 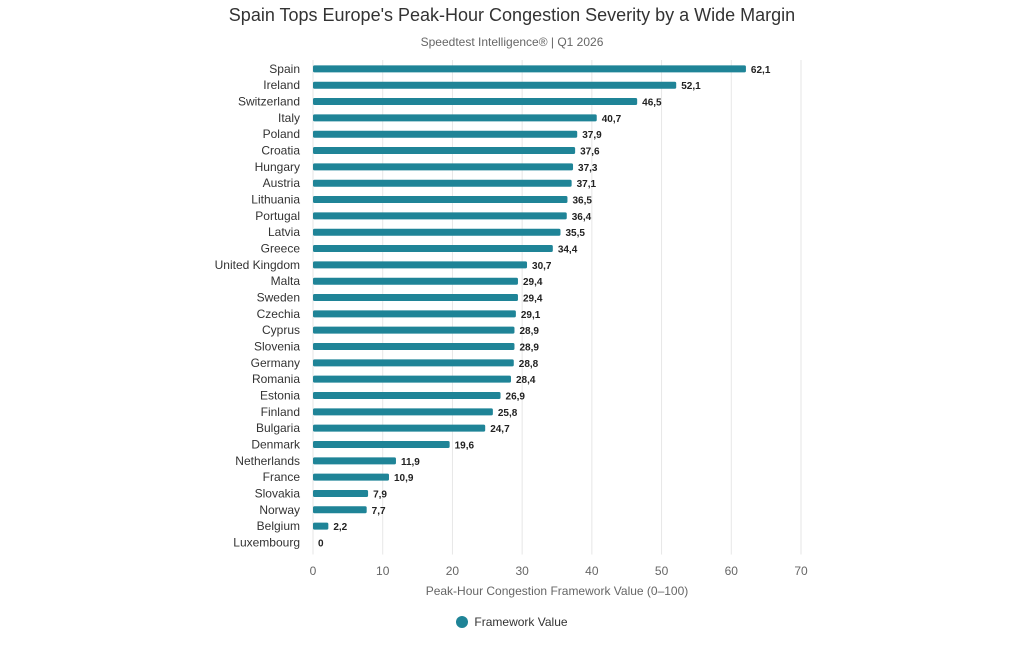 I want to click on category-label: Croatia, so click(x=280, y=151).